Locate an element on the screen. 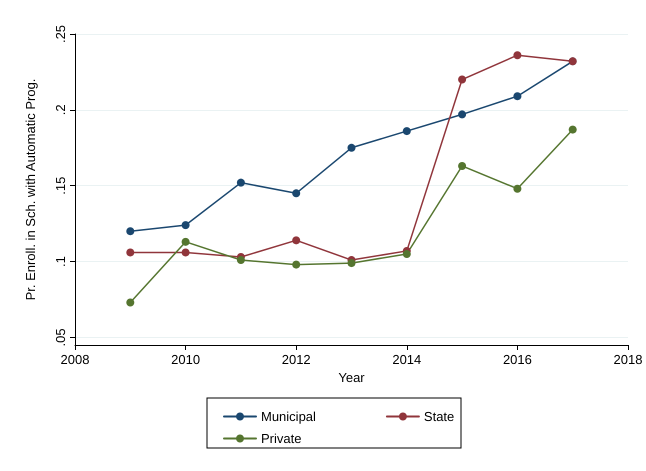 This screenshot has width=646, height=471. x-tick-label: 2018 is located at coordinates (628, 359).